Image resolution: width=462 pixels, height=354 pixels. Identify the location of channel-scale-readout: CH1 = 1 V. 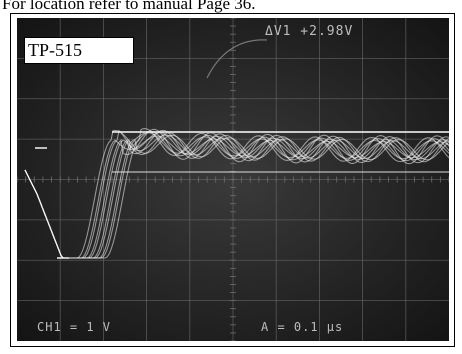
(74, 327).